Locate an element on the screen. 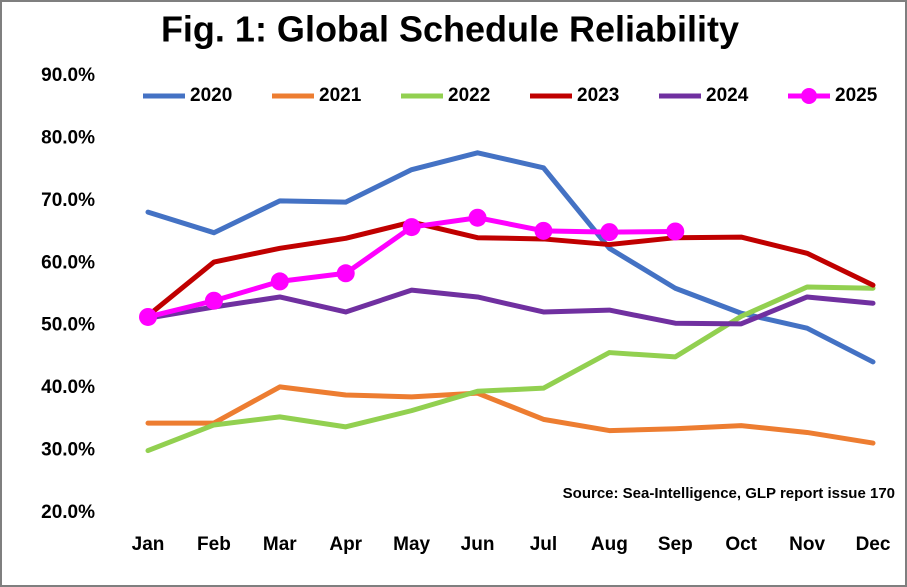 The height and width of the screenshot is (587, 907). y-tick-label: 30.0% is located at coordinates (68, 450).